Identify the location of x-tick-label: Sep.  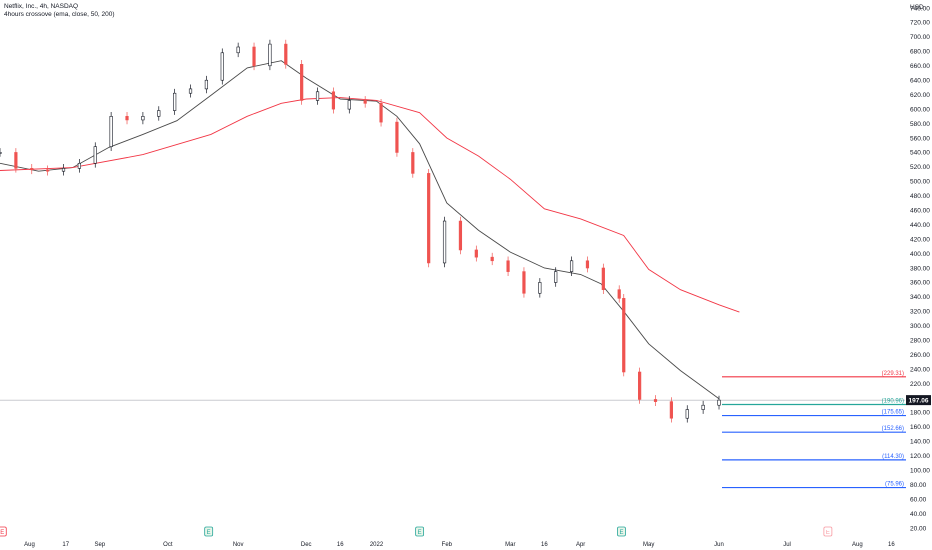
(99, 545).